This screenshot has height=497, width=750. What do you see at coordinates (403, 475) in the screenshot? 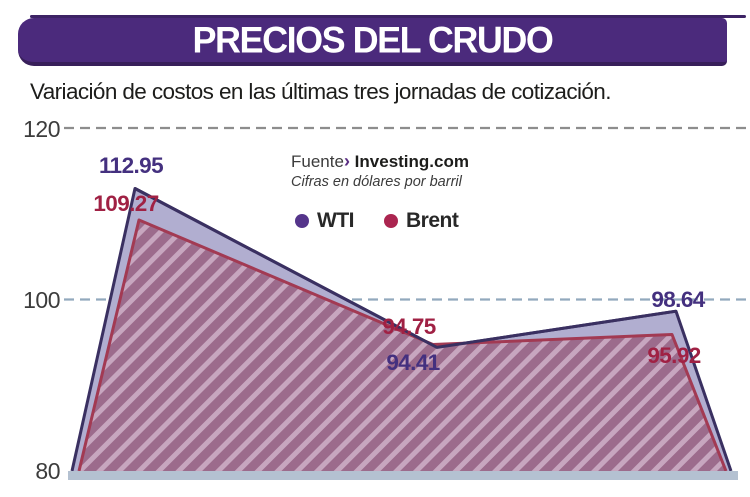
I see `baseline-bar` at bounding box center [403, 475].